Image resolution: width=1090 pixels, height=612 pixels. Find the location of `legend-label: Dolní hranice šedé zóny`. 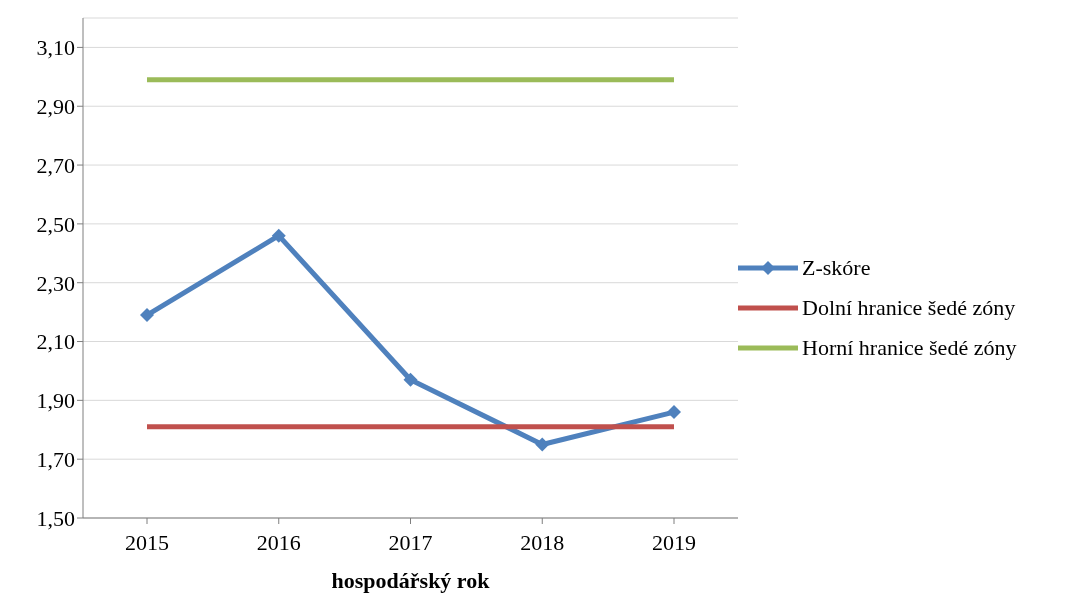

legend-label: Dolní hranice šedé zóny is located at coordinates (909, 308).